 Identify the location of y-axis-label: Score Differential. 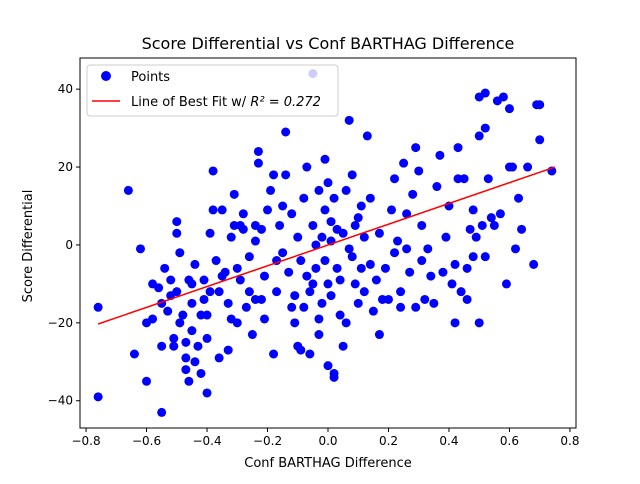
(28, 246).